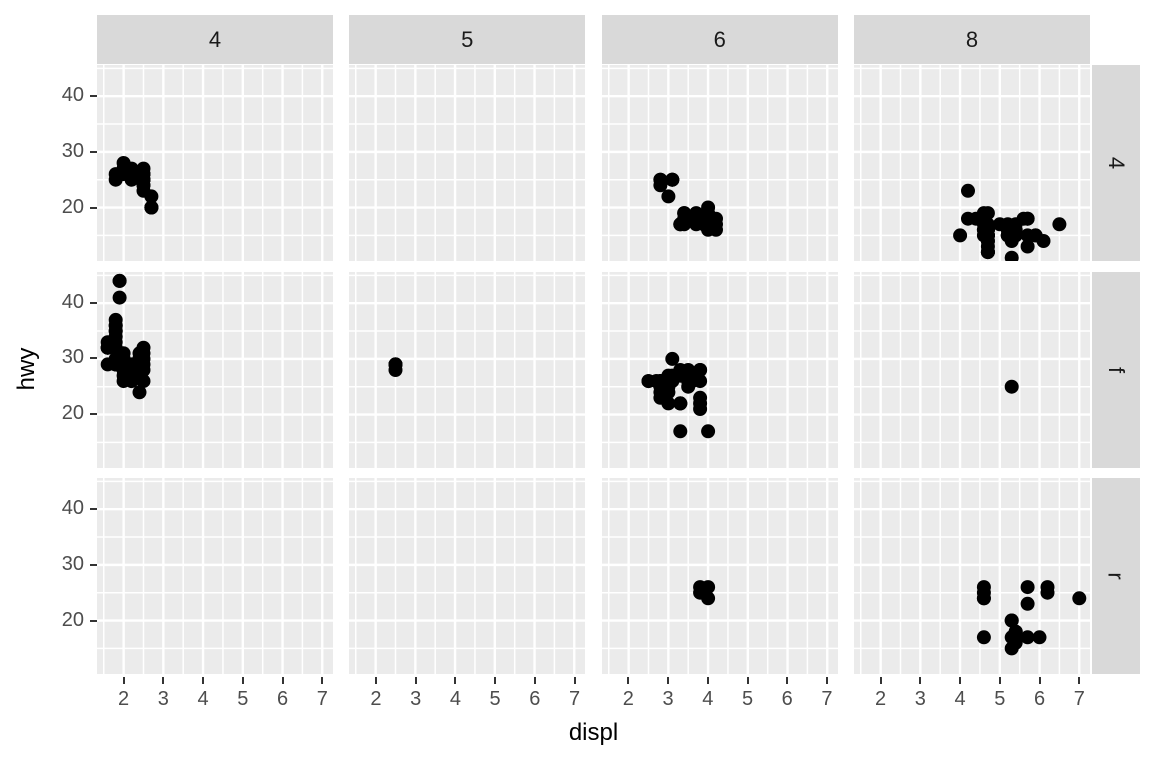 The height and width of the screenshot is (768, 1152). What do you see at coordinates (668, 699) in the screenshot?
I see `x-tick-label: 3` at bounding box center [668, 699].